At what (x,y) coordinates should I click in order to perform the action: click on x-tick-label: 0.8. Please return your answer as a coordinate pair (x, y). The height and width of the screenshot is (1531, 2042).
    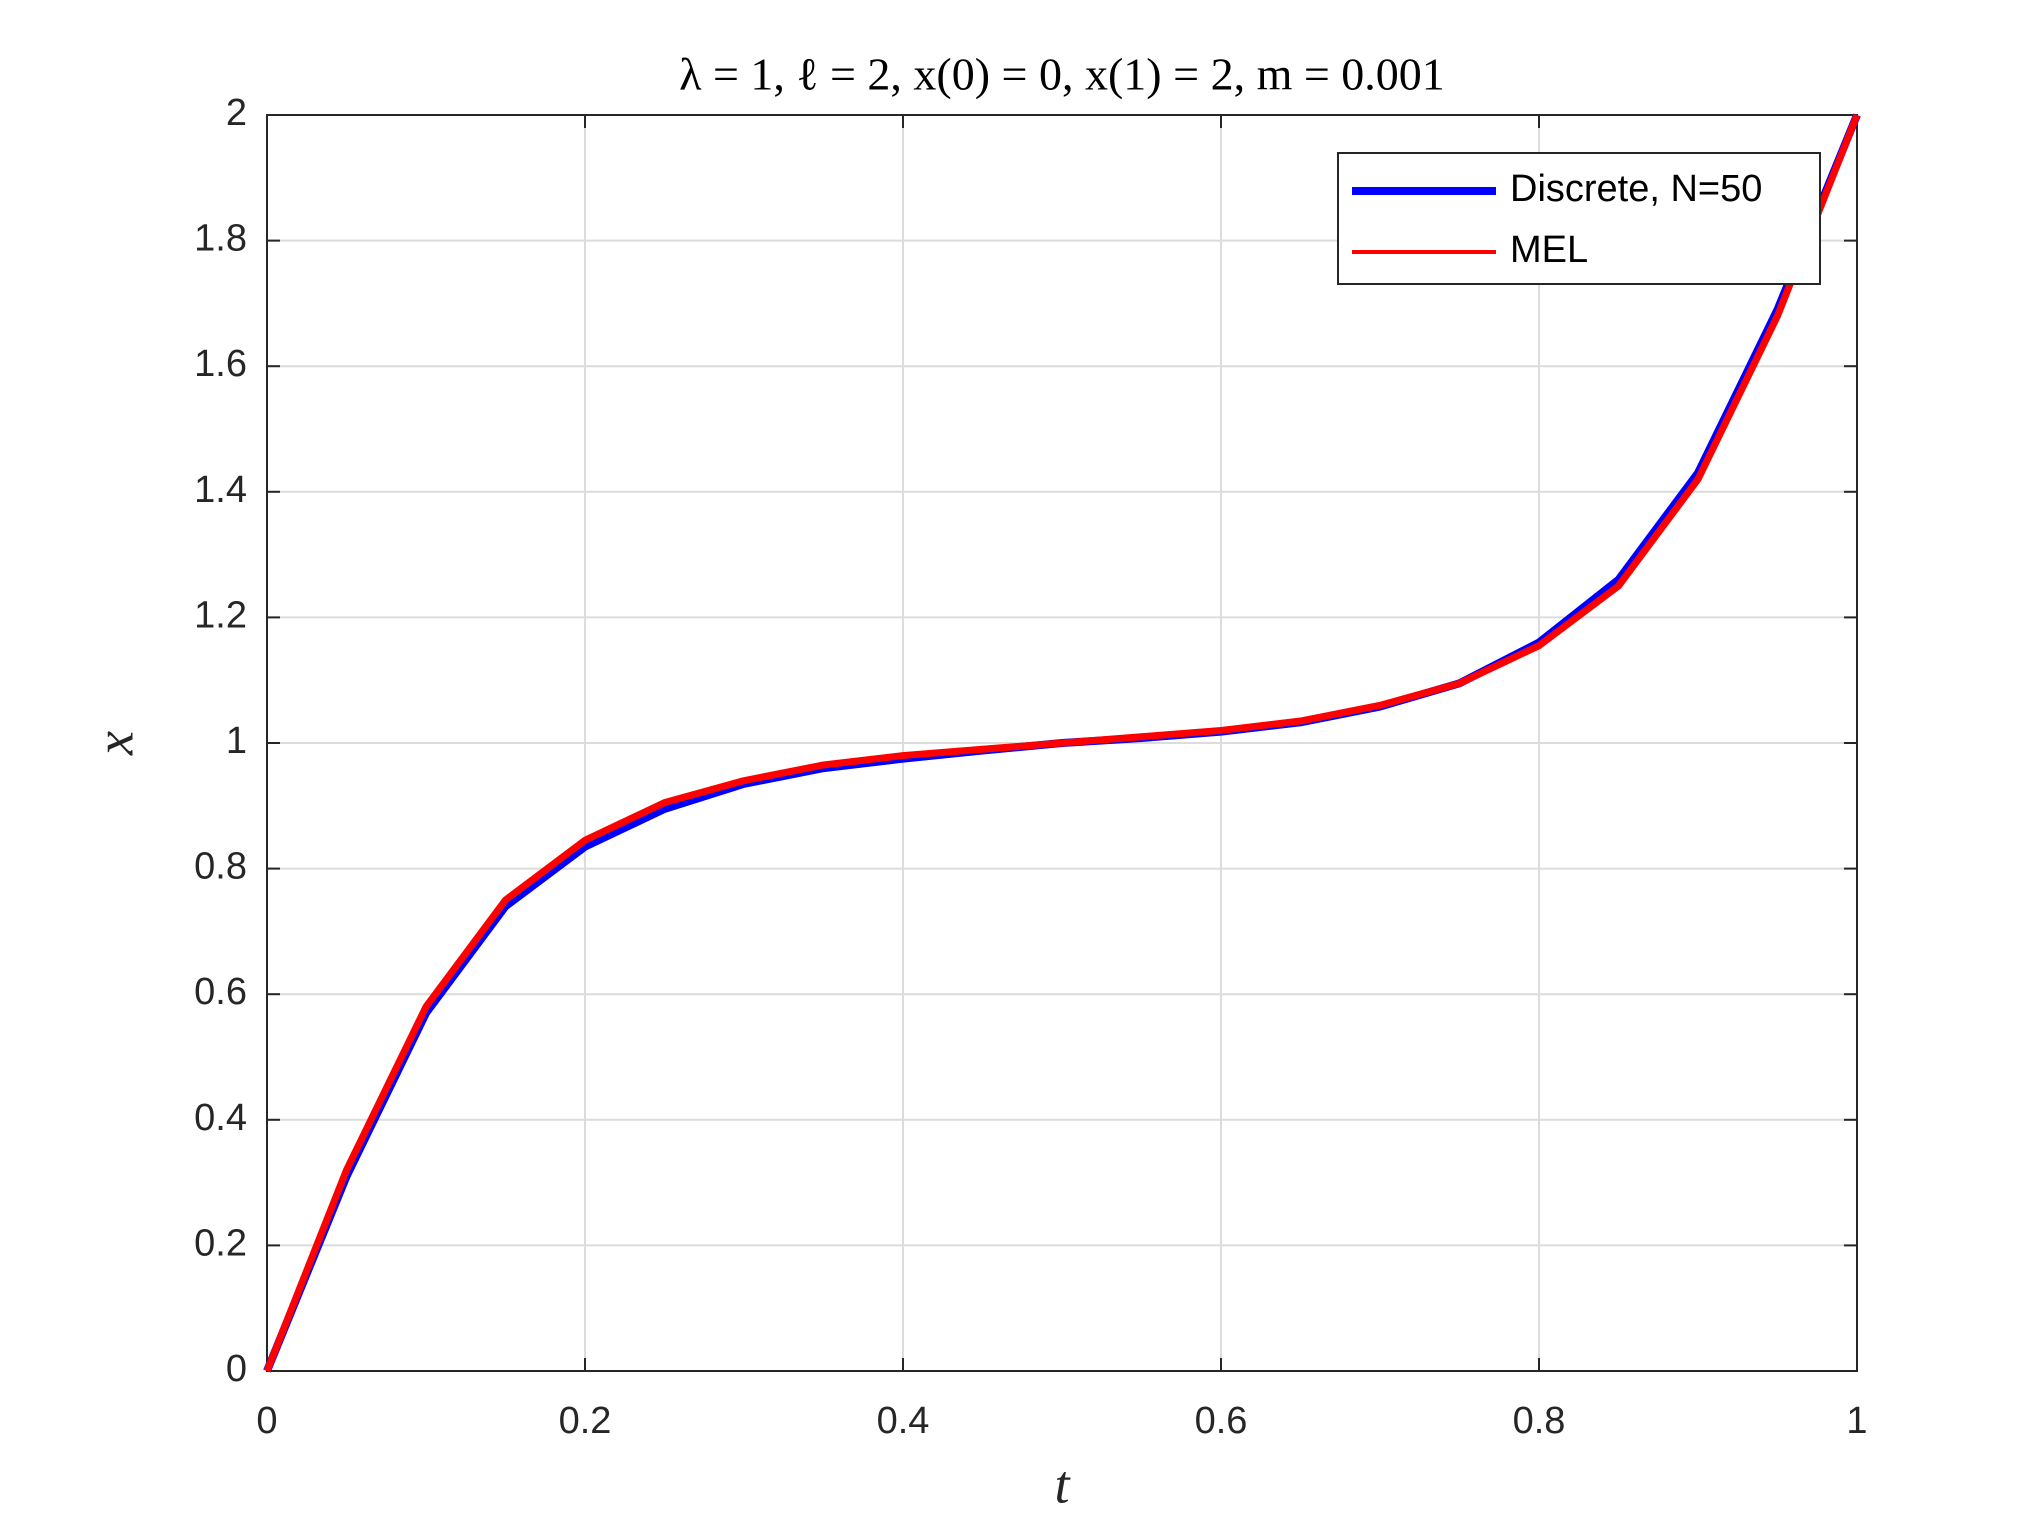
    Looking at the image, I should click on (1539, 1421).